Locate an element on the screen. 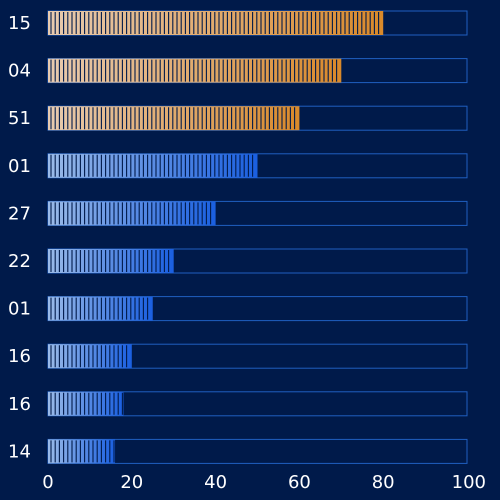  category-label: 51 is located at coordinates (19, 118).